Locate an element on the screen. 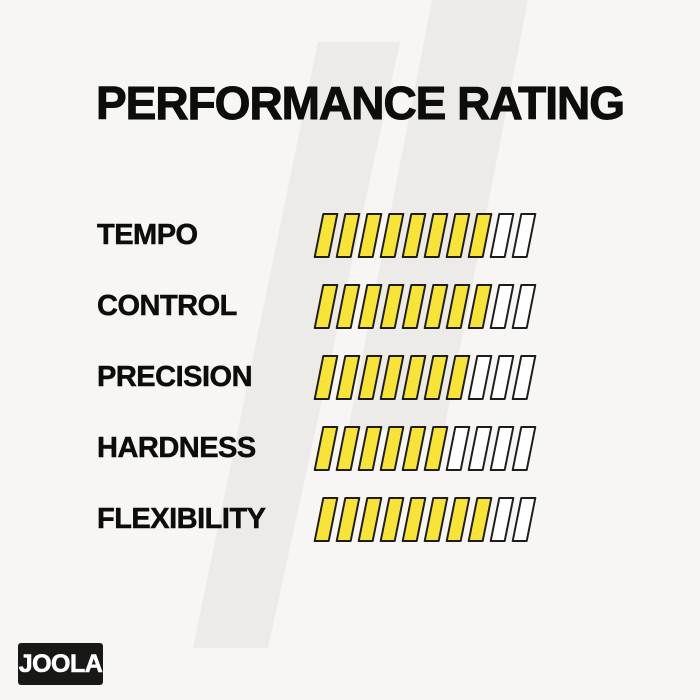 This screenshot has width=700, height=700. rating-row: TEMPO is located at coordinates (377, 235).